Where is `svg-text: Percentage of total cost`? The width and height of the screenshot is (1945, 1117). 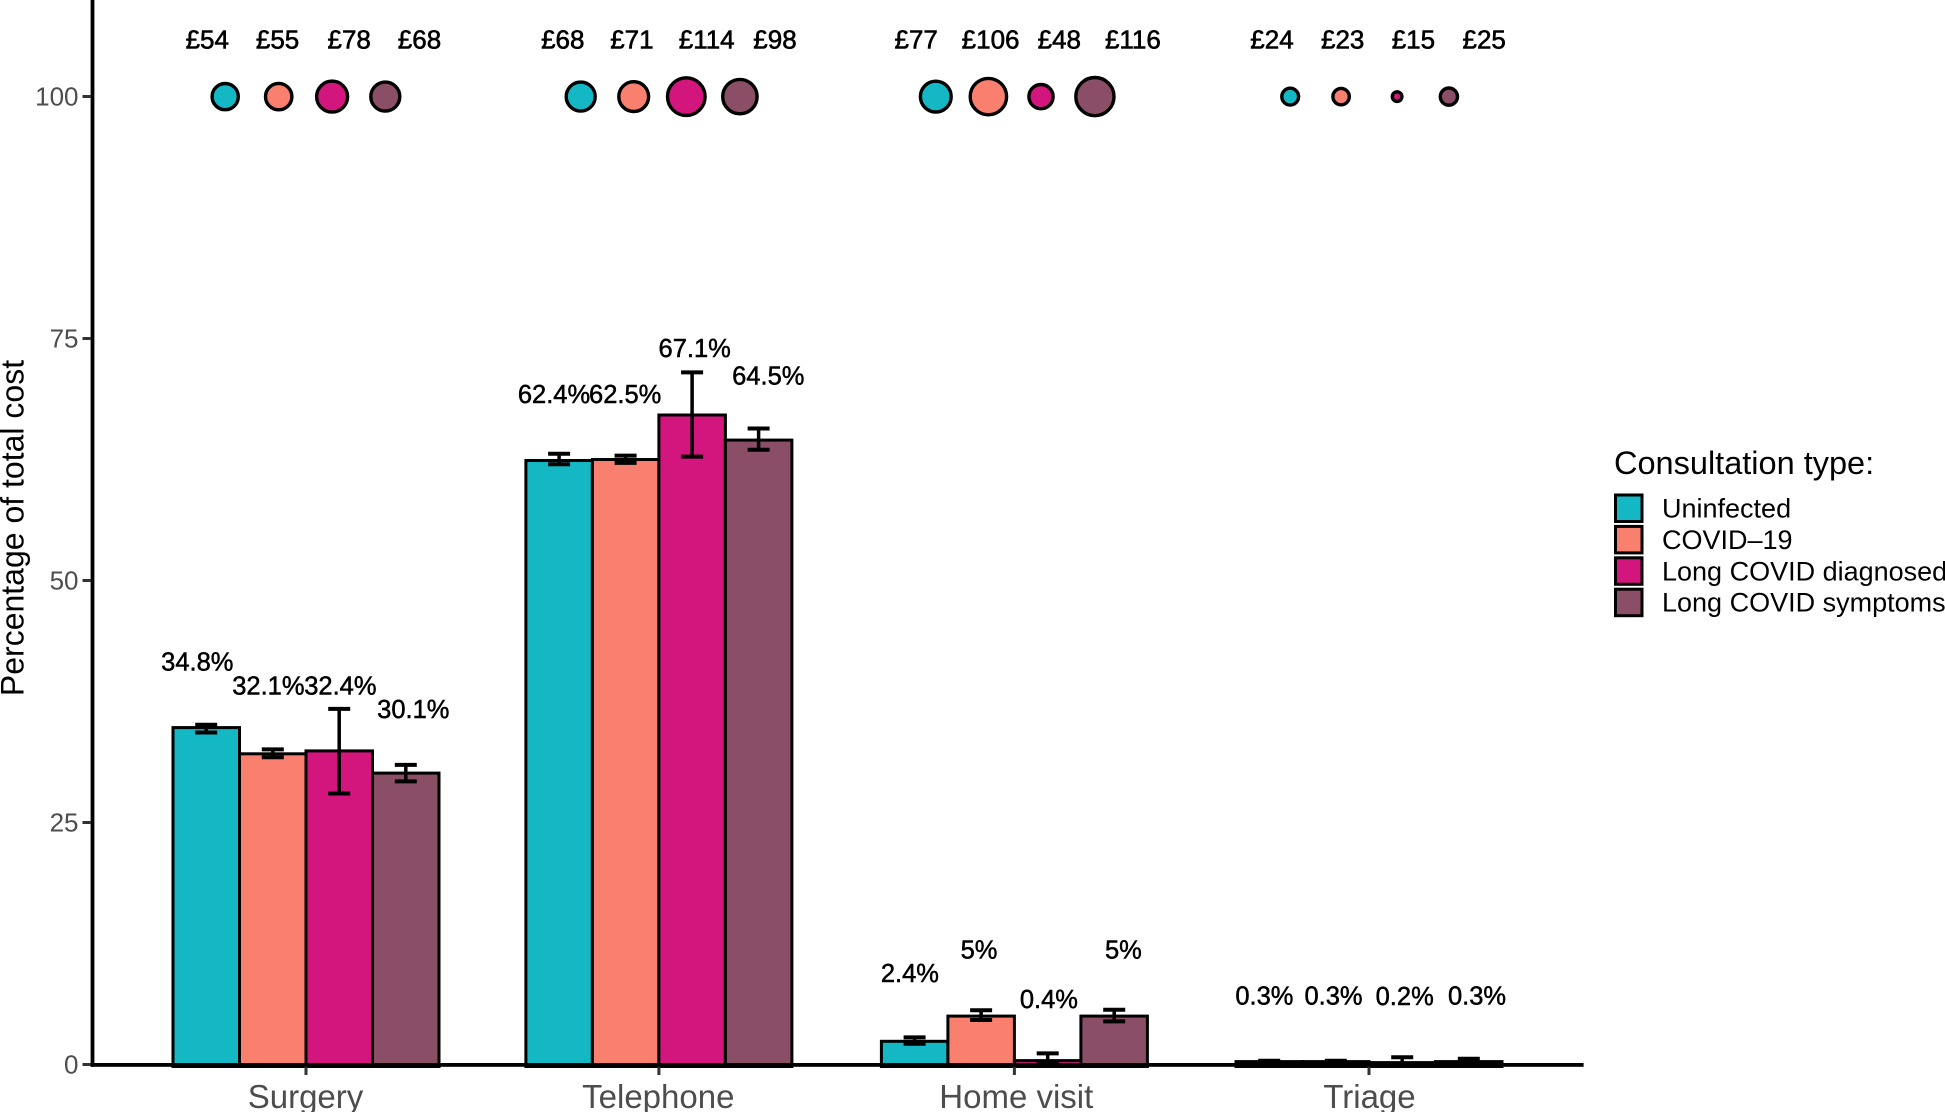
svg-text: Percentage of total cost is located at coordinates (15, 528).